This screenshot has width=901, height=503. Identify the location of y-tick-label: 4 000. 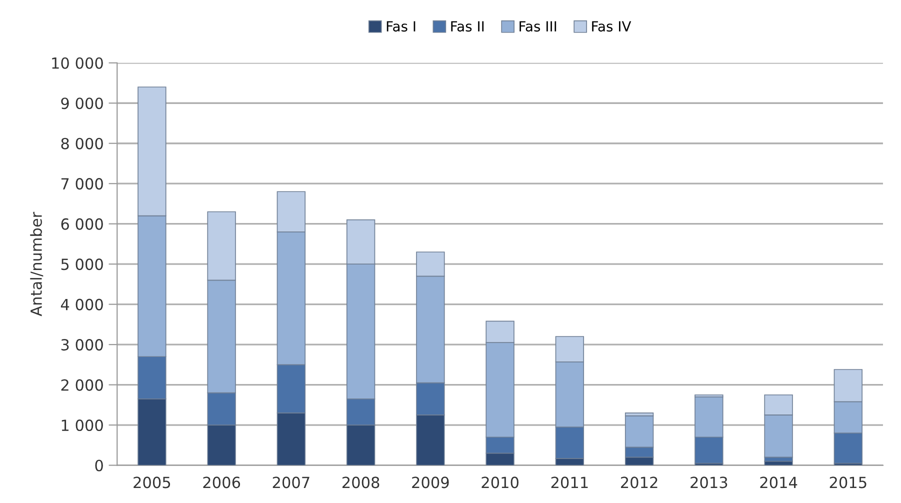
(81, 304).